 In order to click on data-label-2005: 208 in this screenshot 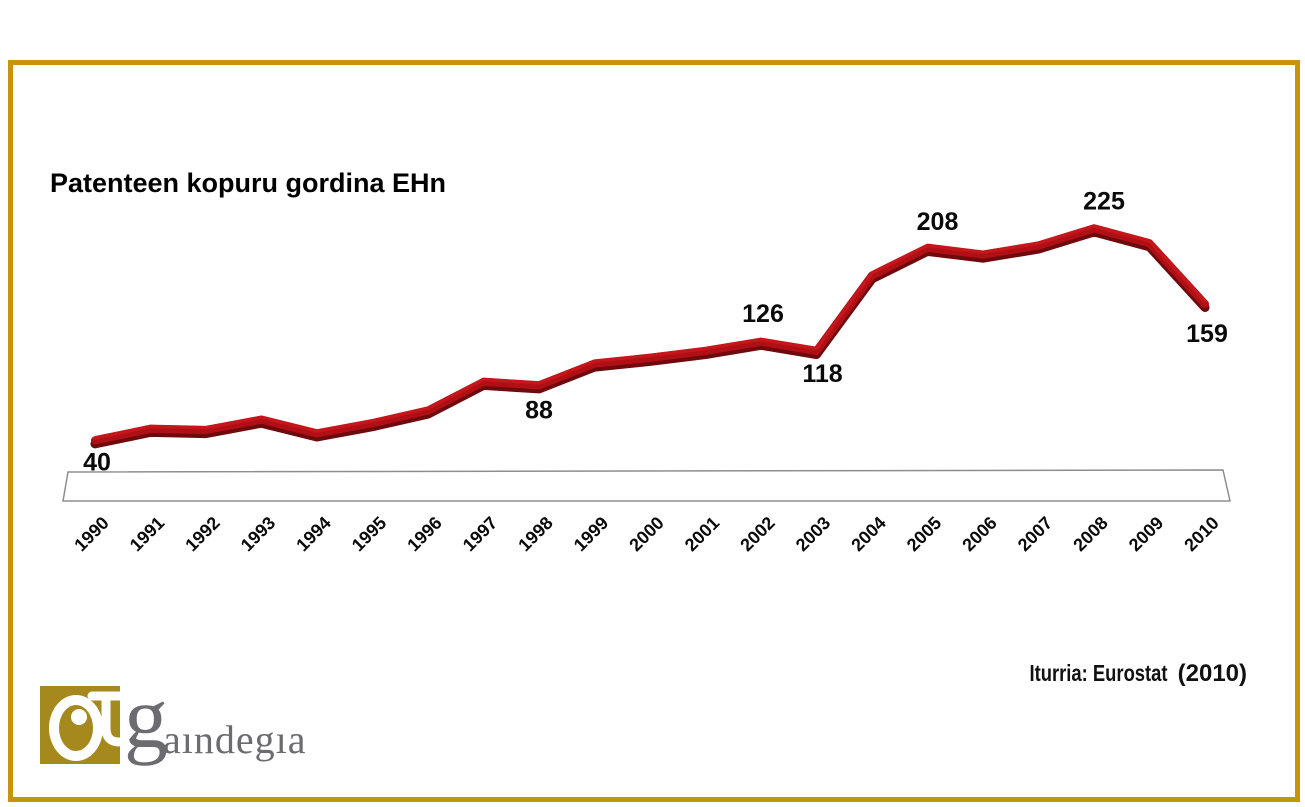, I will do `click(938, 222)`.